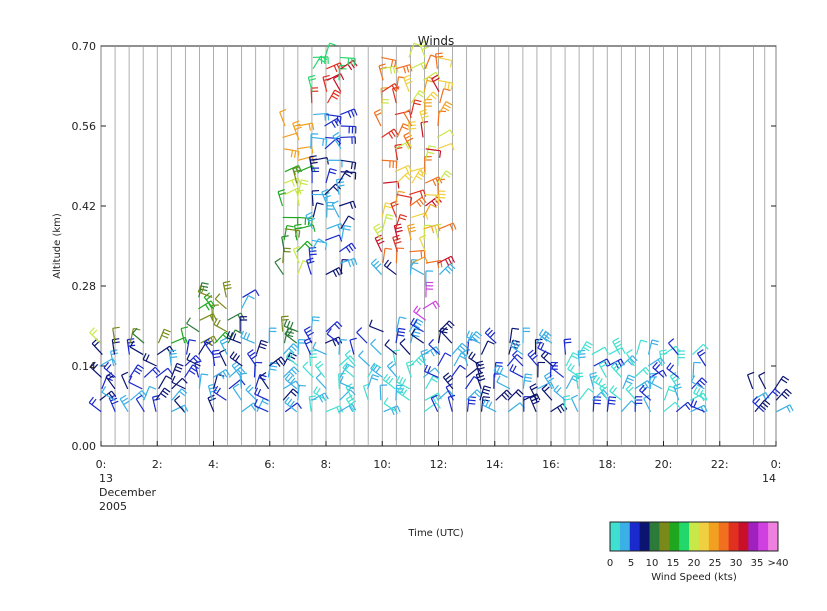  What do you see at coordinates (684, 536) in the screenshot?
I see `colorbar-segment` at bounding box center [684, 536].